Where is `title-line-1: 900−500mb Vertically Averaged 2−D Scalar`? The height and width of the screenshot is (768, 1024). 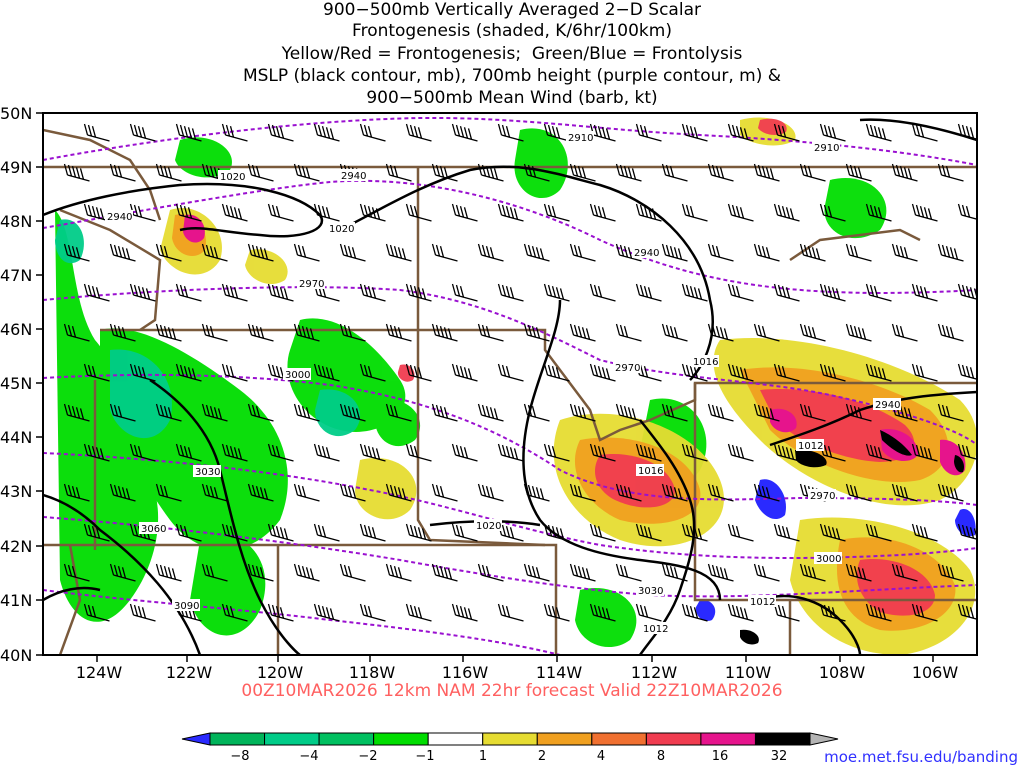
title-line-1: 900−500mb Vertically Averaged 2−D Scalar is located at coordinates (512, 10).